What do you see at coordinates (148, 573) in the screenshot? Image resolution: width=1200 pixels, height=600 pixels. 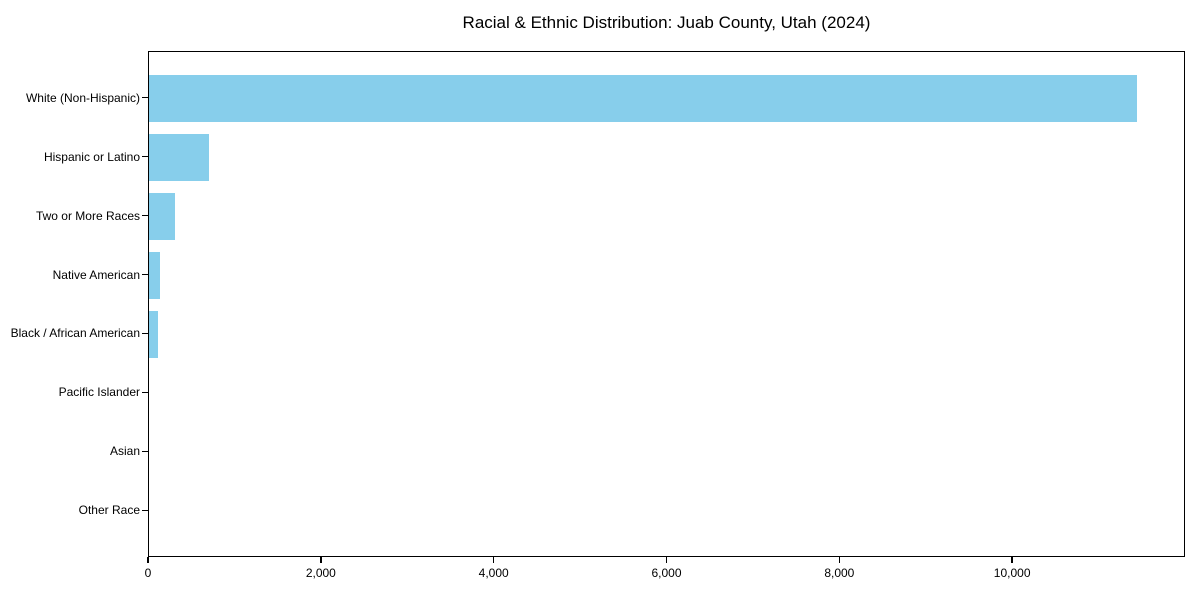 I see `x-tick-label: 0` at bounding box center [148, 573].